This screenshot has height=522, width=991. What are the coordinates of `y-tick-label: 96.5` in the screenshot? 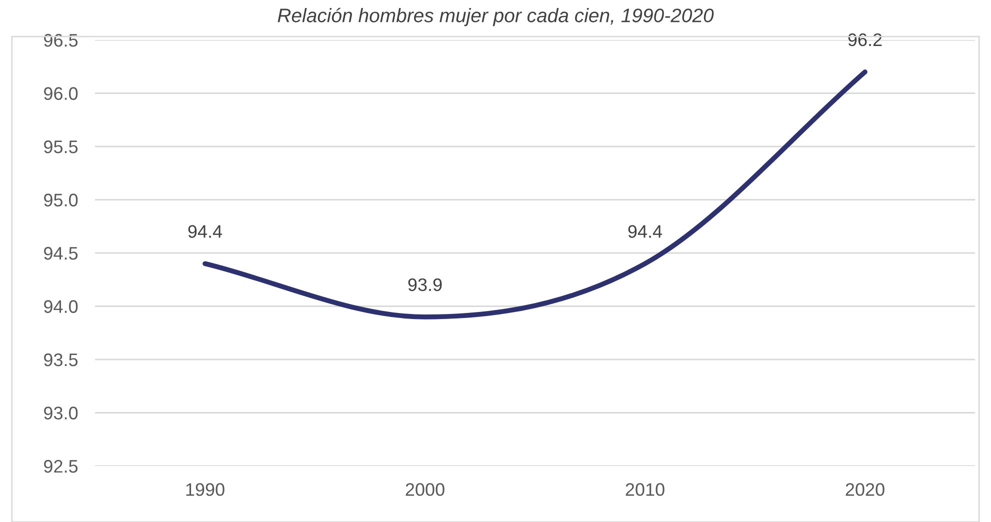 It's located at (61, 40).